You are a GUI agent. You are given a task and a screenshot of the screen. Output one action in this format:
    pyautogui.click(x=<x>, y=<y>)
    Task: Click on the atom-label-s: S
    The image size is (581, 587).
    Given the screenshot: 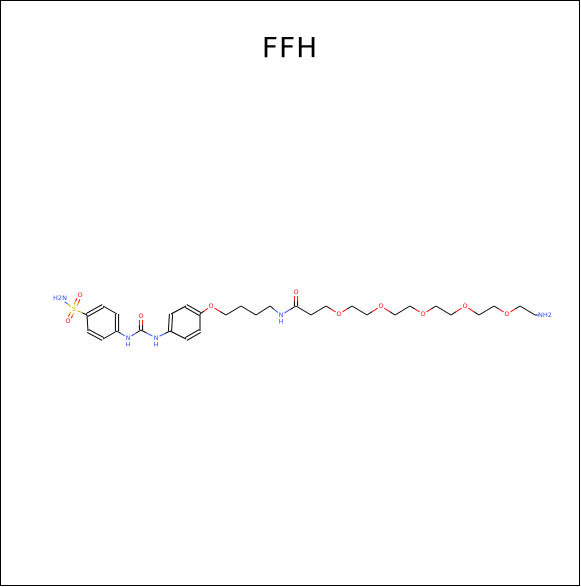 What is the action you would take?
    pyautogui.click(x=74, y=309)
    